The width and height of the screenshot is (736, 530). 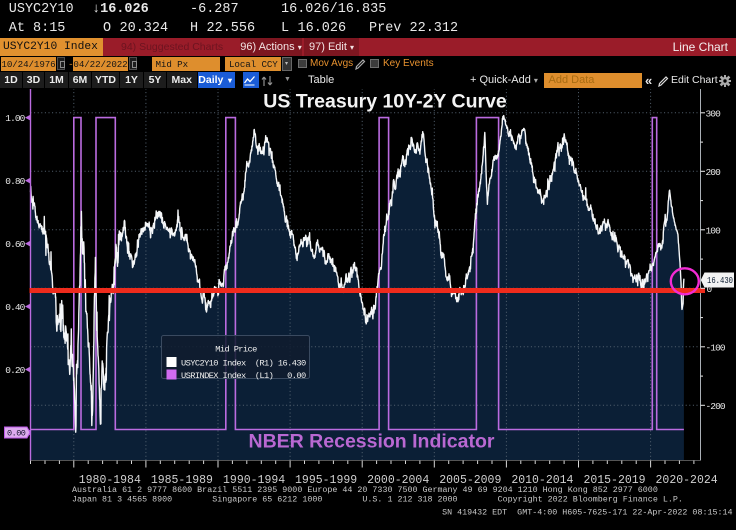 What do you see at coordinates (398, 480) in the screenshot?
I see `svg-text: 2000-2004` at bounding box center [398, 480].